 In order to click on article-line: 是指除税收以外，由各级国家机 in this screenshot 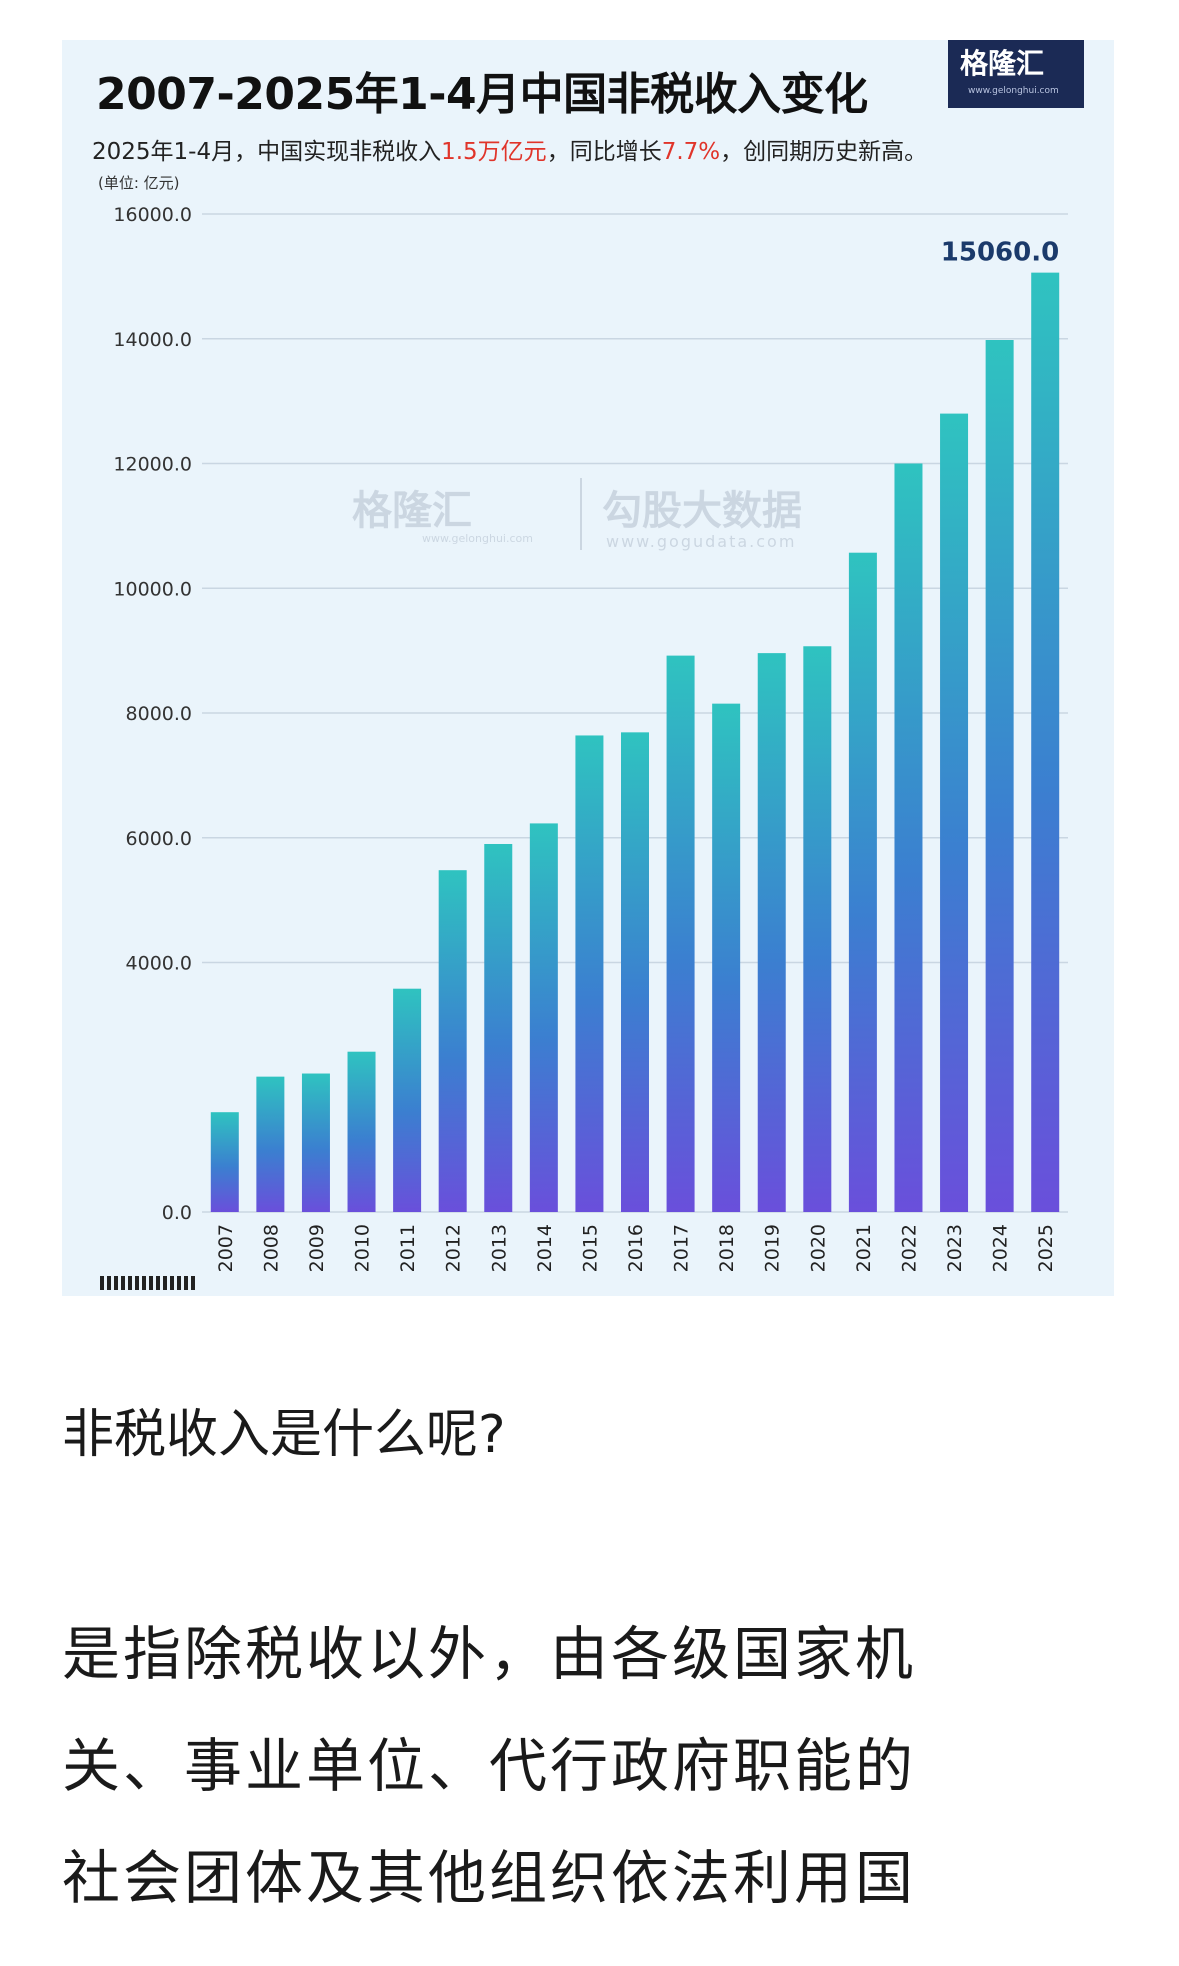, I will do `click(489, 1654)`.